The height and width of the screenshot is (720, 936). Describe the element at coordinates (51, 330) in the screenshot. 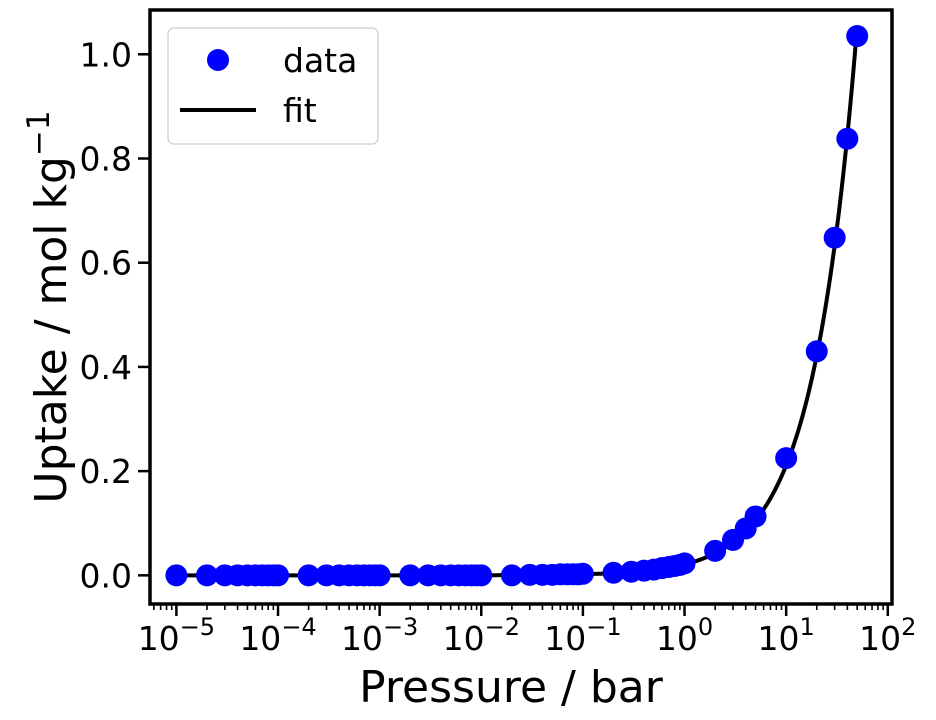

I see `y-axis-label-main: Uptake / mol kg` at that location.